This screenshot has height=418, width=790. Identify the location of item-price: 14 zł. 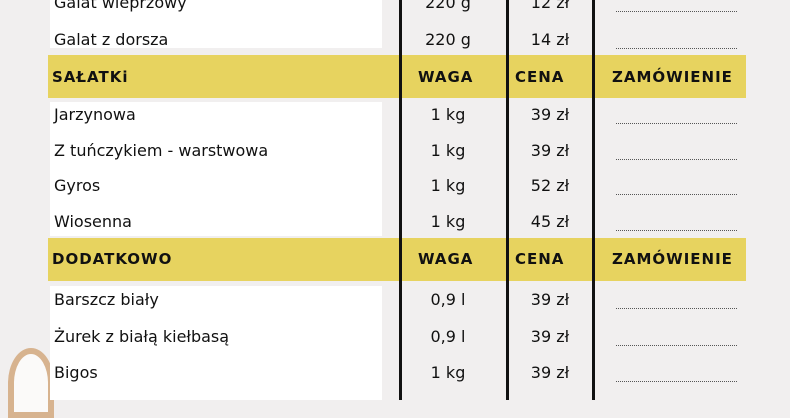
(550, 39).